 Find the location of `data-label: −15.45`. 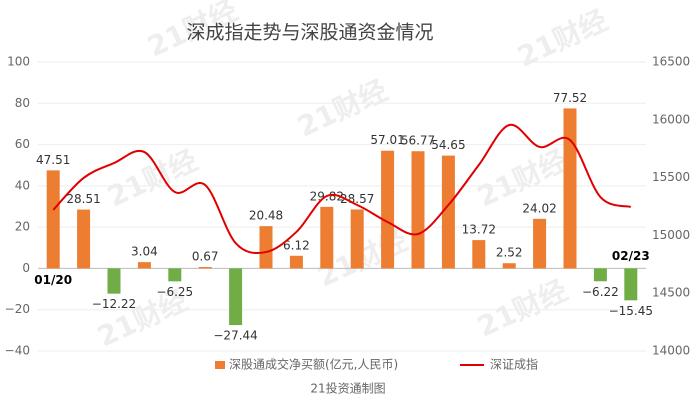

data-label: −15.45 is located at coordinates (631, 311).